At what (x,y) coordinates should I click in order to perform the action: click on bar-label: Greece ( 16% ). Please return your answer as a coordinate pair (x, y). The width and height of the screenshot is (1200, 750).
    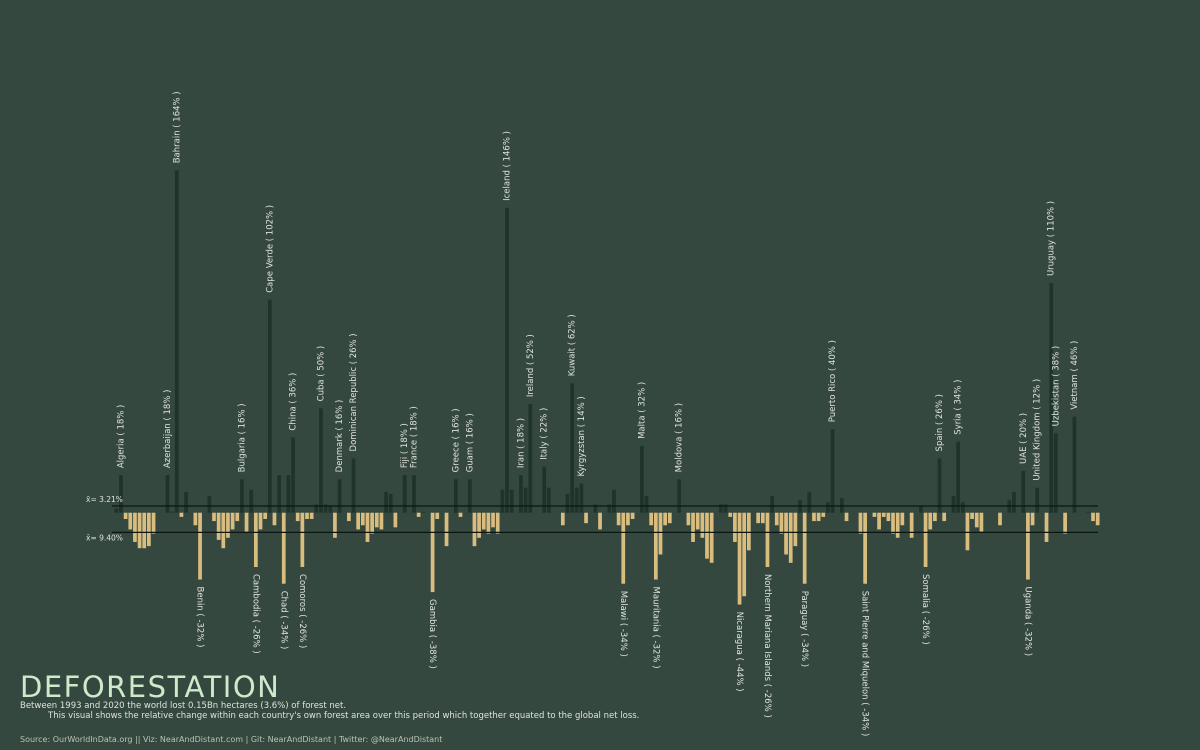
    Looking at the image, I should click on (456, 440).